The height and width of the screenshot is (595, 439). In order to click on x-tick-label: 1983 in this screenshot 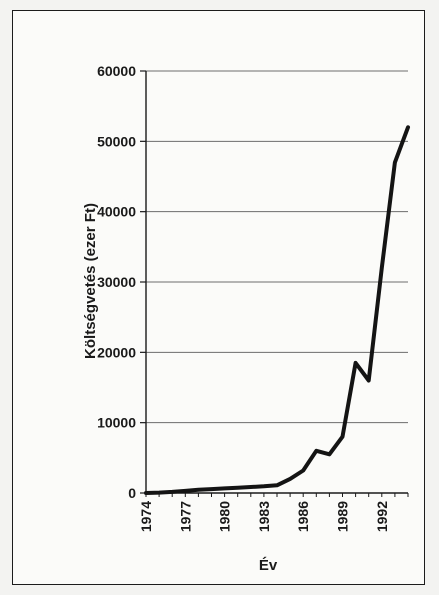, I will do `click(264, 516)`.